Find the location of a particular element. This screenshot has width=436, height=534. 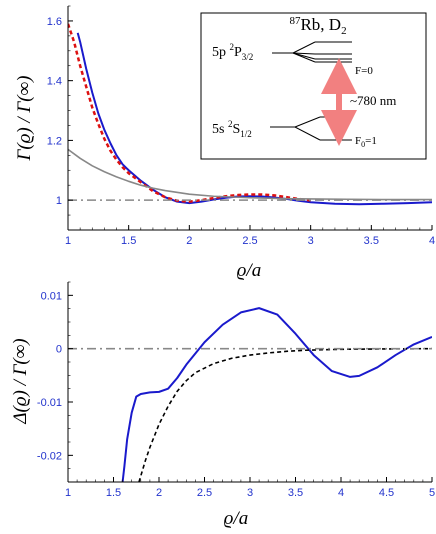

bottom-ytick-label: -0.02 is located at coordinates (49, 456).